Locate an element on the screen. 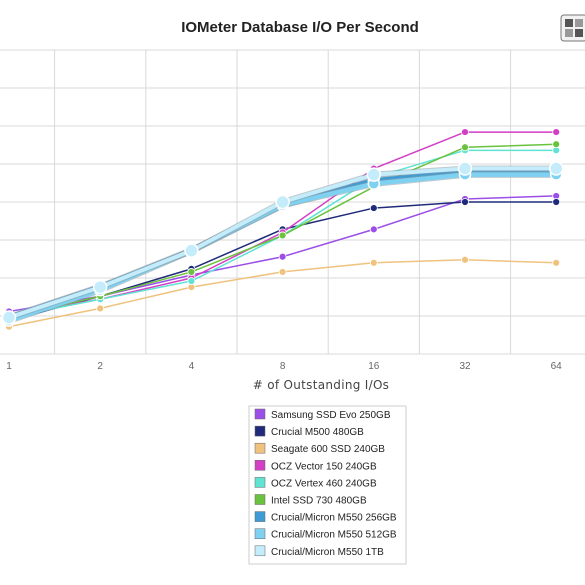 Image resolution: width=585 pixels, height=585 pixels. x-tick-label: 4 is located at coordinates (192, 366).